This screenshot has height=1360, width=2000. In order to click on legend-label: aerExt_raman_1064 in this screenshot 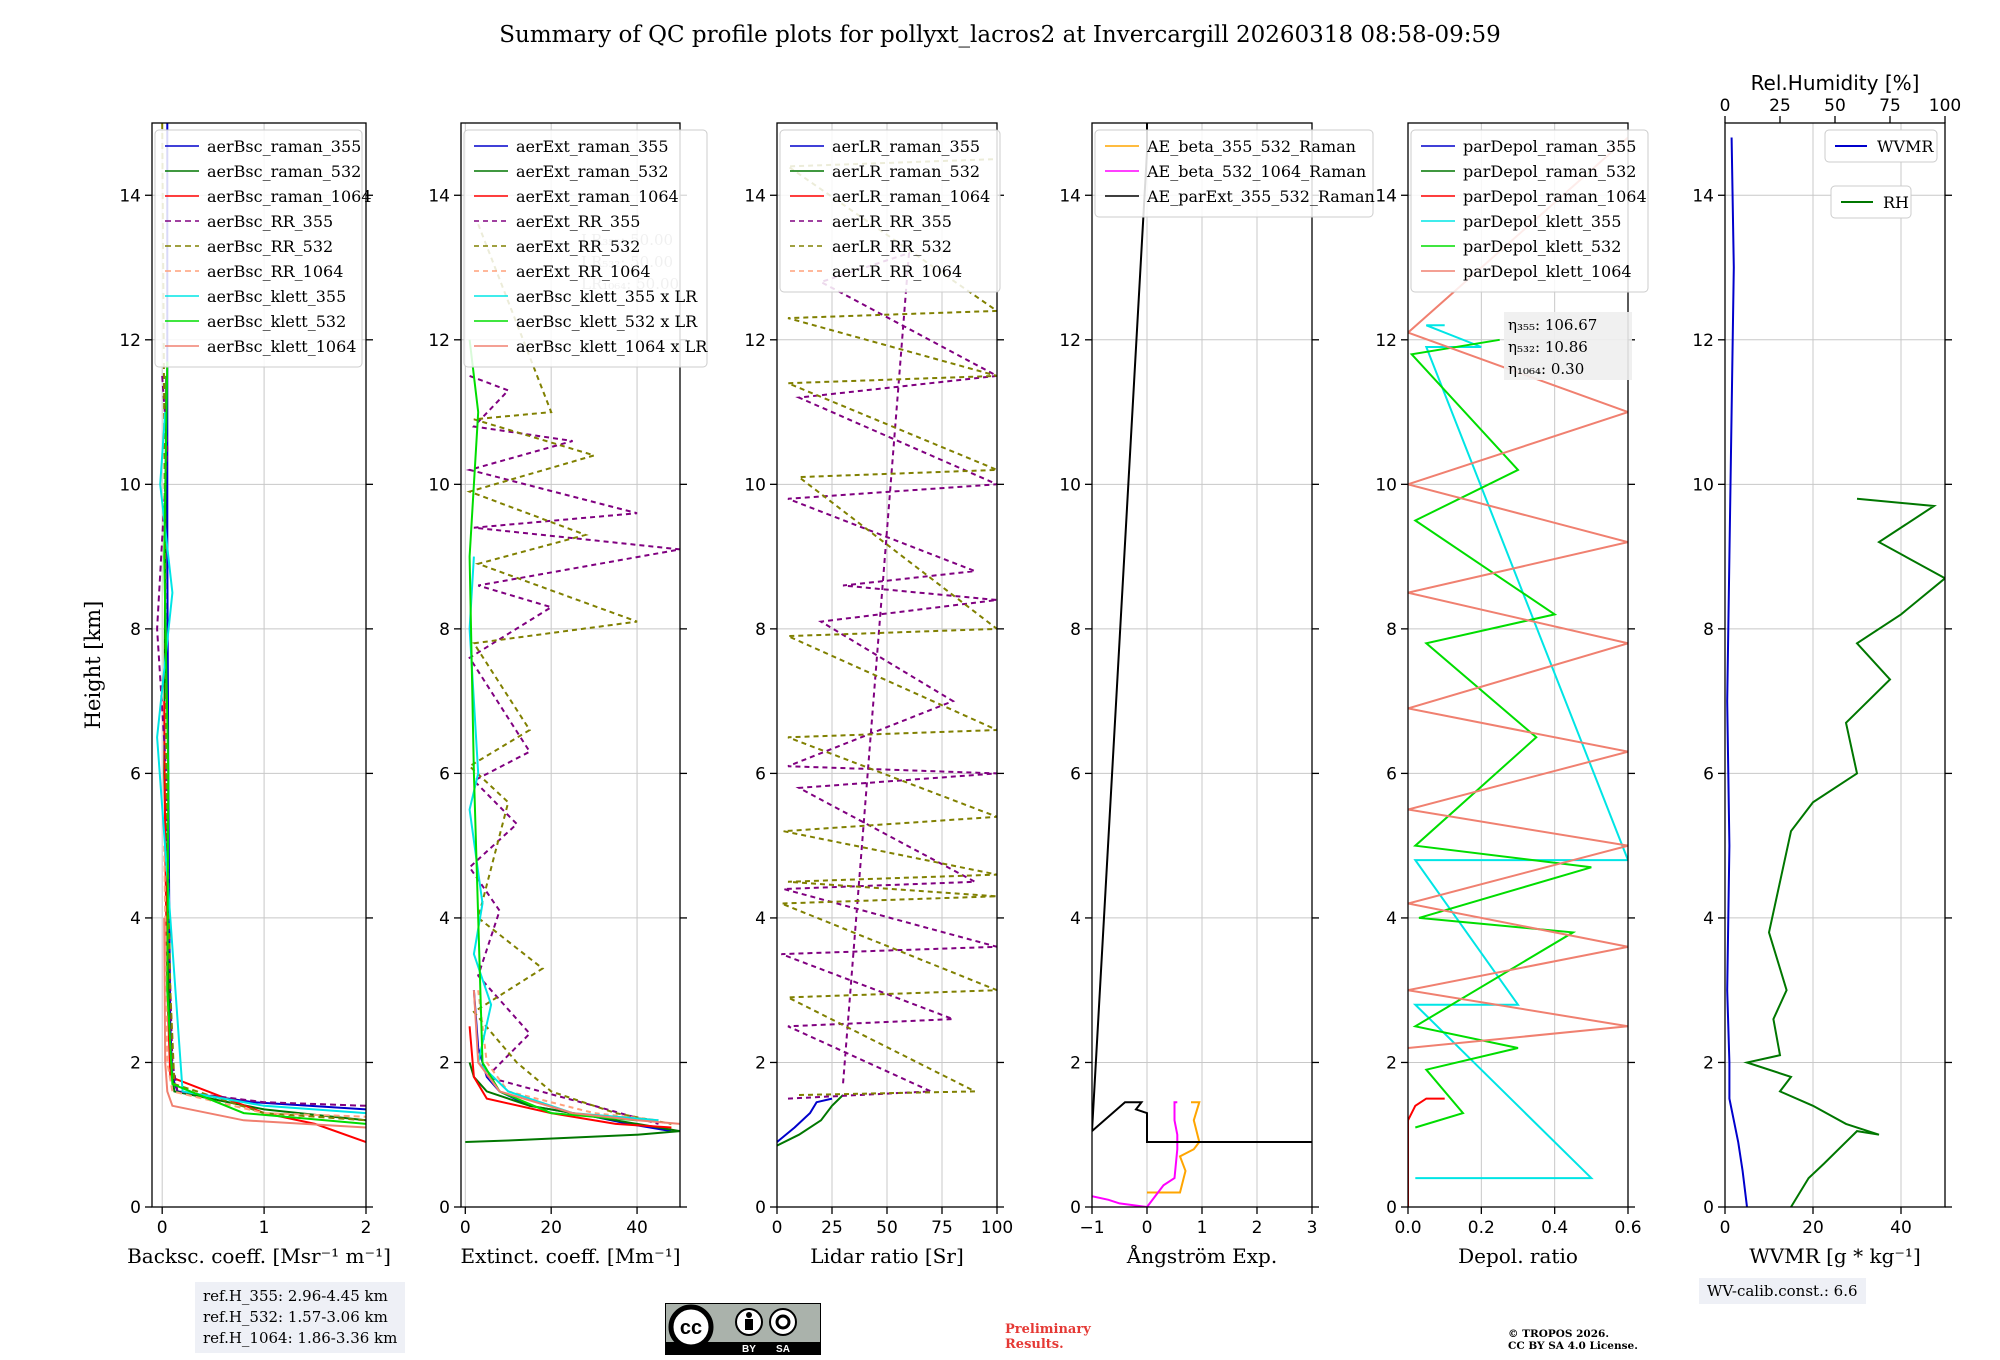, I will do `click(597, 196)`.